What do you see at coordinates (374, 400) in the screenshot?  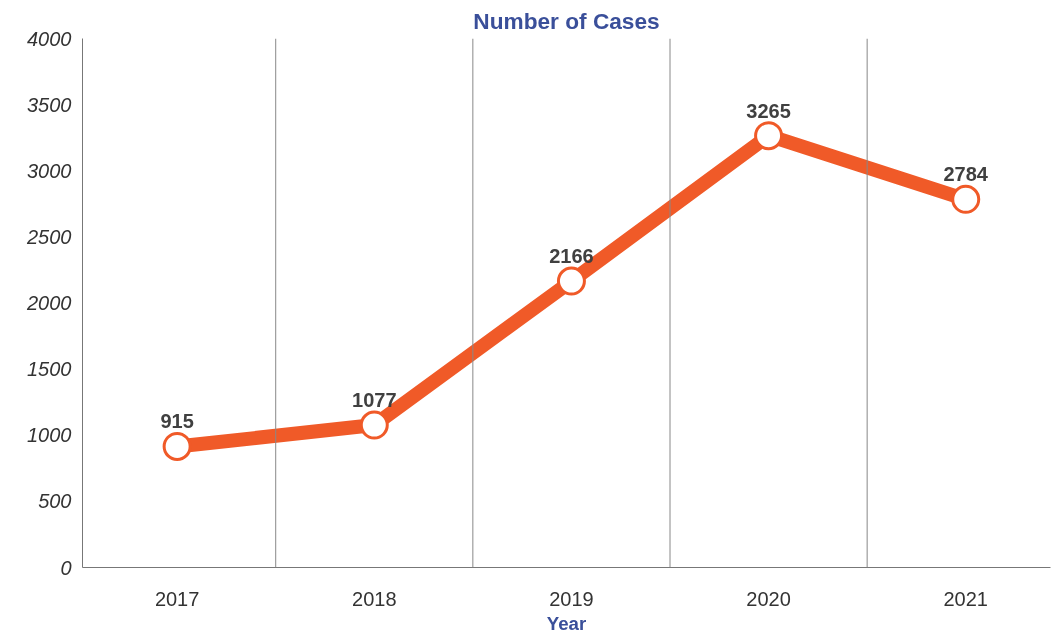 I see `data-label: 1077` at bounding box center [374, 400].